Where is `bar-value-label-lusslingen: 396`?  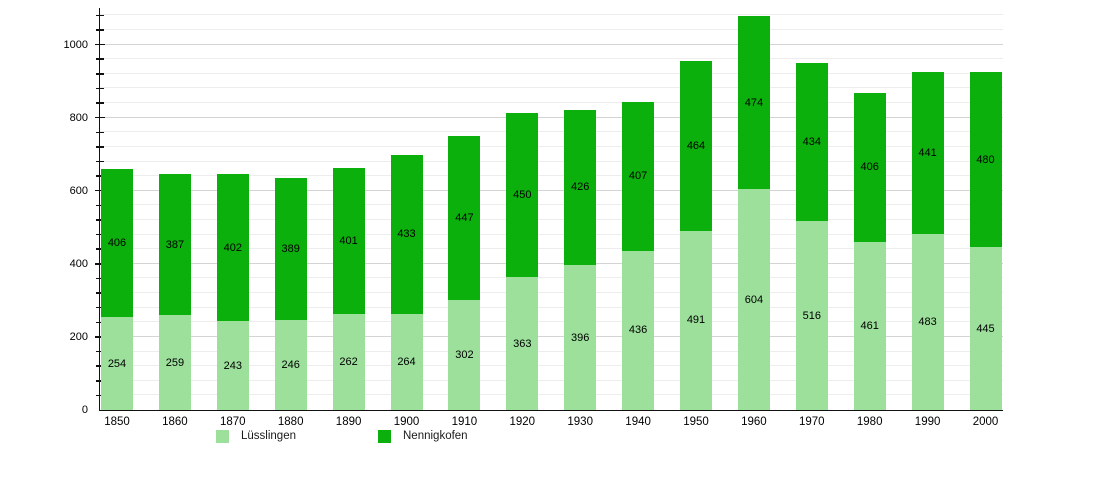 bar-value-label-lusslingen: 396 is located at coordinates (580, 337).